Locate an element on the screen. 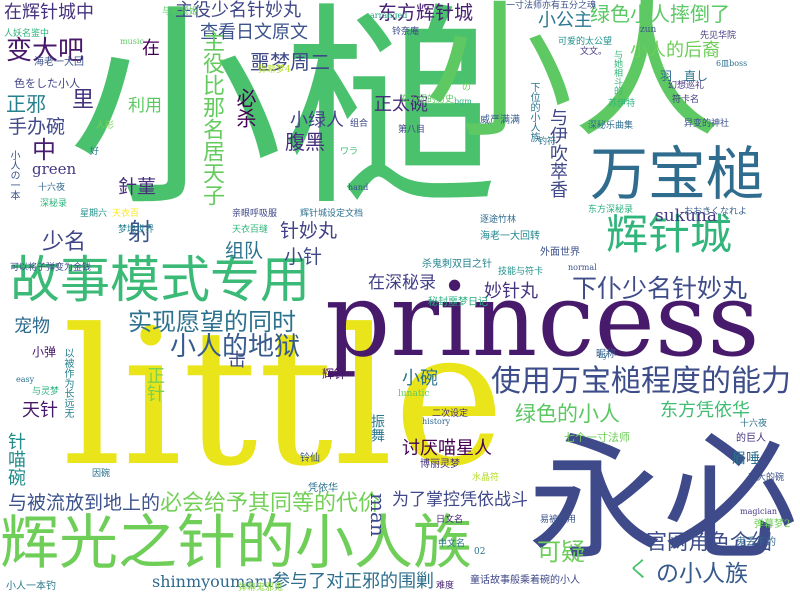 This screenshot has height=600, width=800. word-xiaoren-yiben: 小人の一本 is located at coordinates (13, 175).